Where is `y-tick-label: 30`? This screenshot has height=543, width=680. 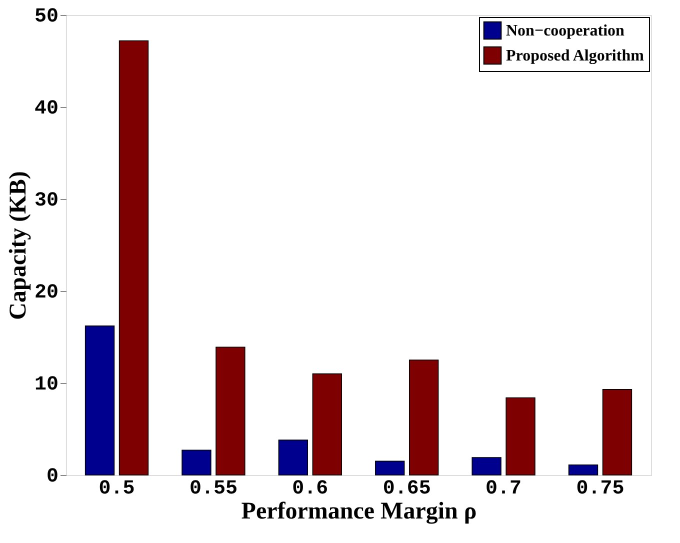 y-tick-label: 30 is located at coordinates (46, 201).